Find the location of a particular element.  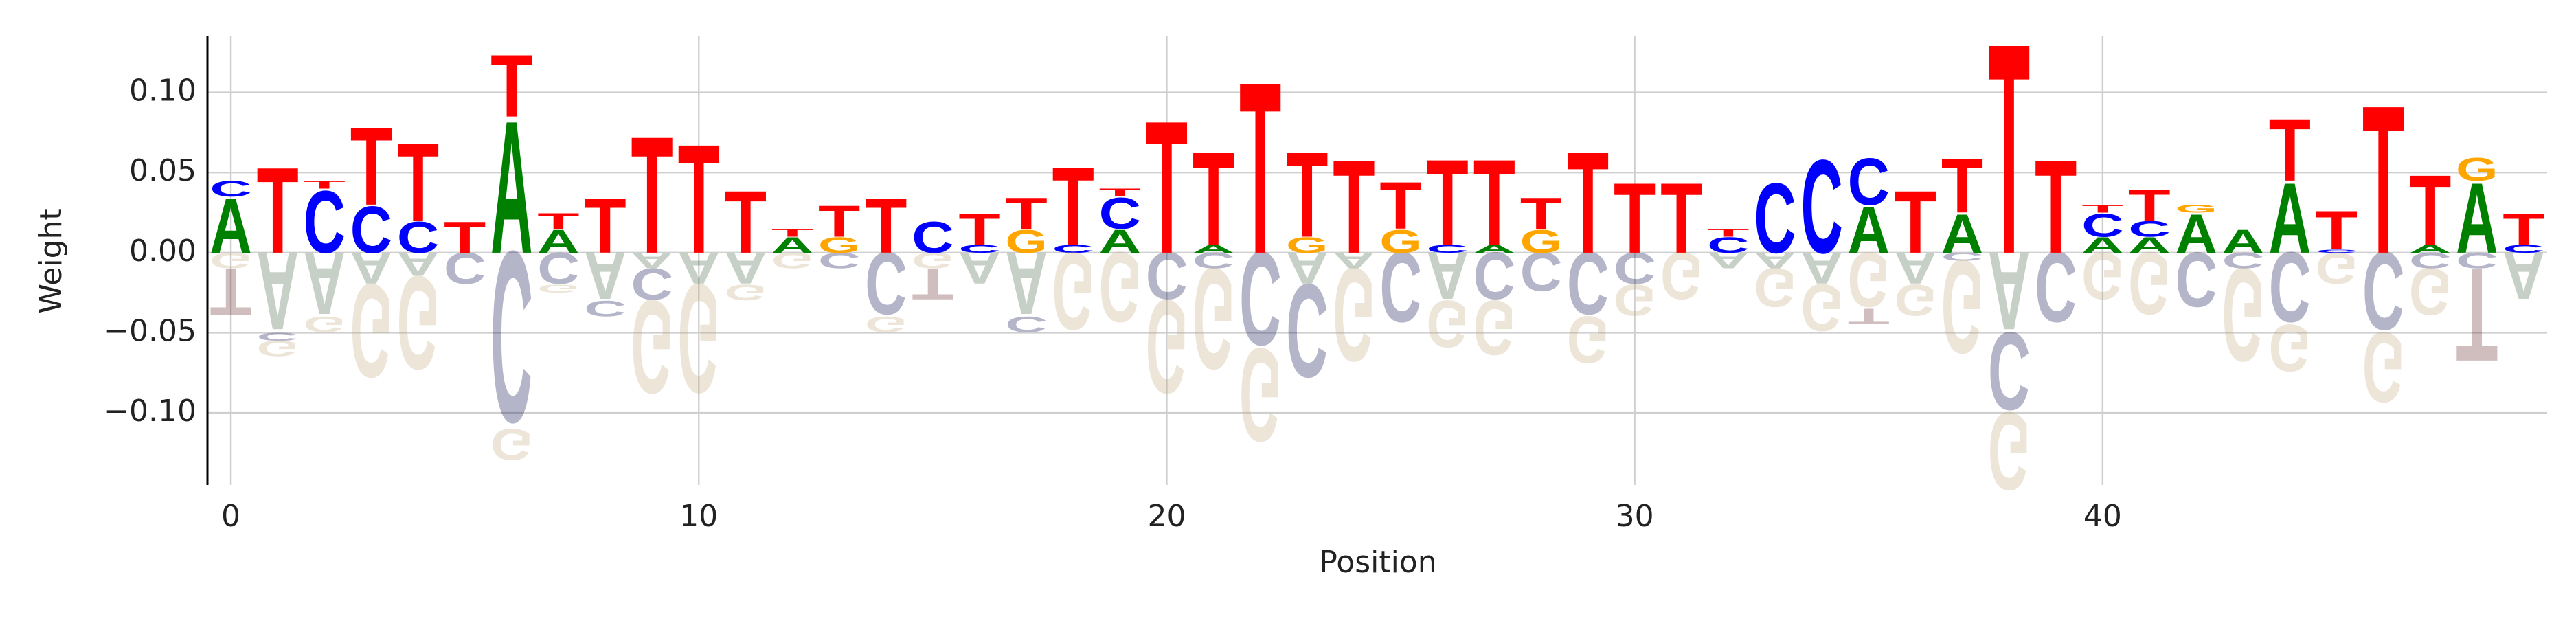

y-tick-label: −0.10 is located at coordinates (150, 411).